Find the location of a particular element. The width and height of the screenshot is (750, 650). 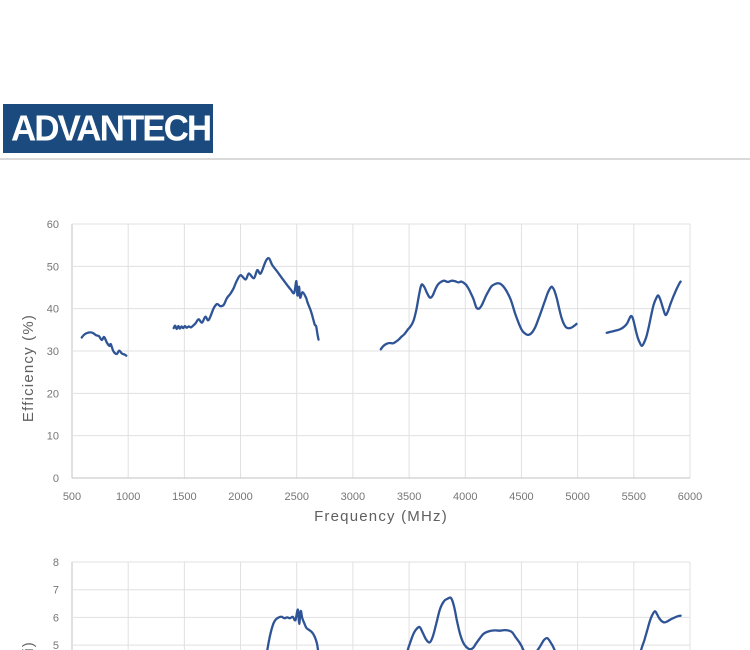

x-tick-label: 6000 is located at coordinates (690, 497).